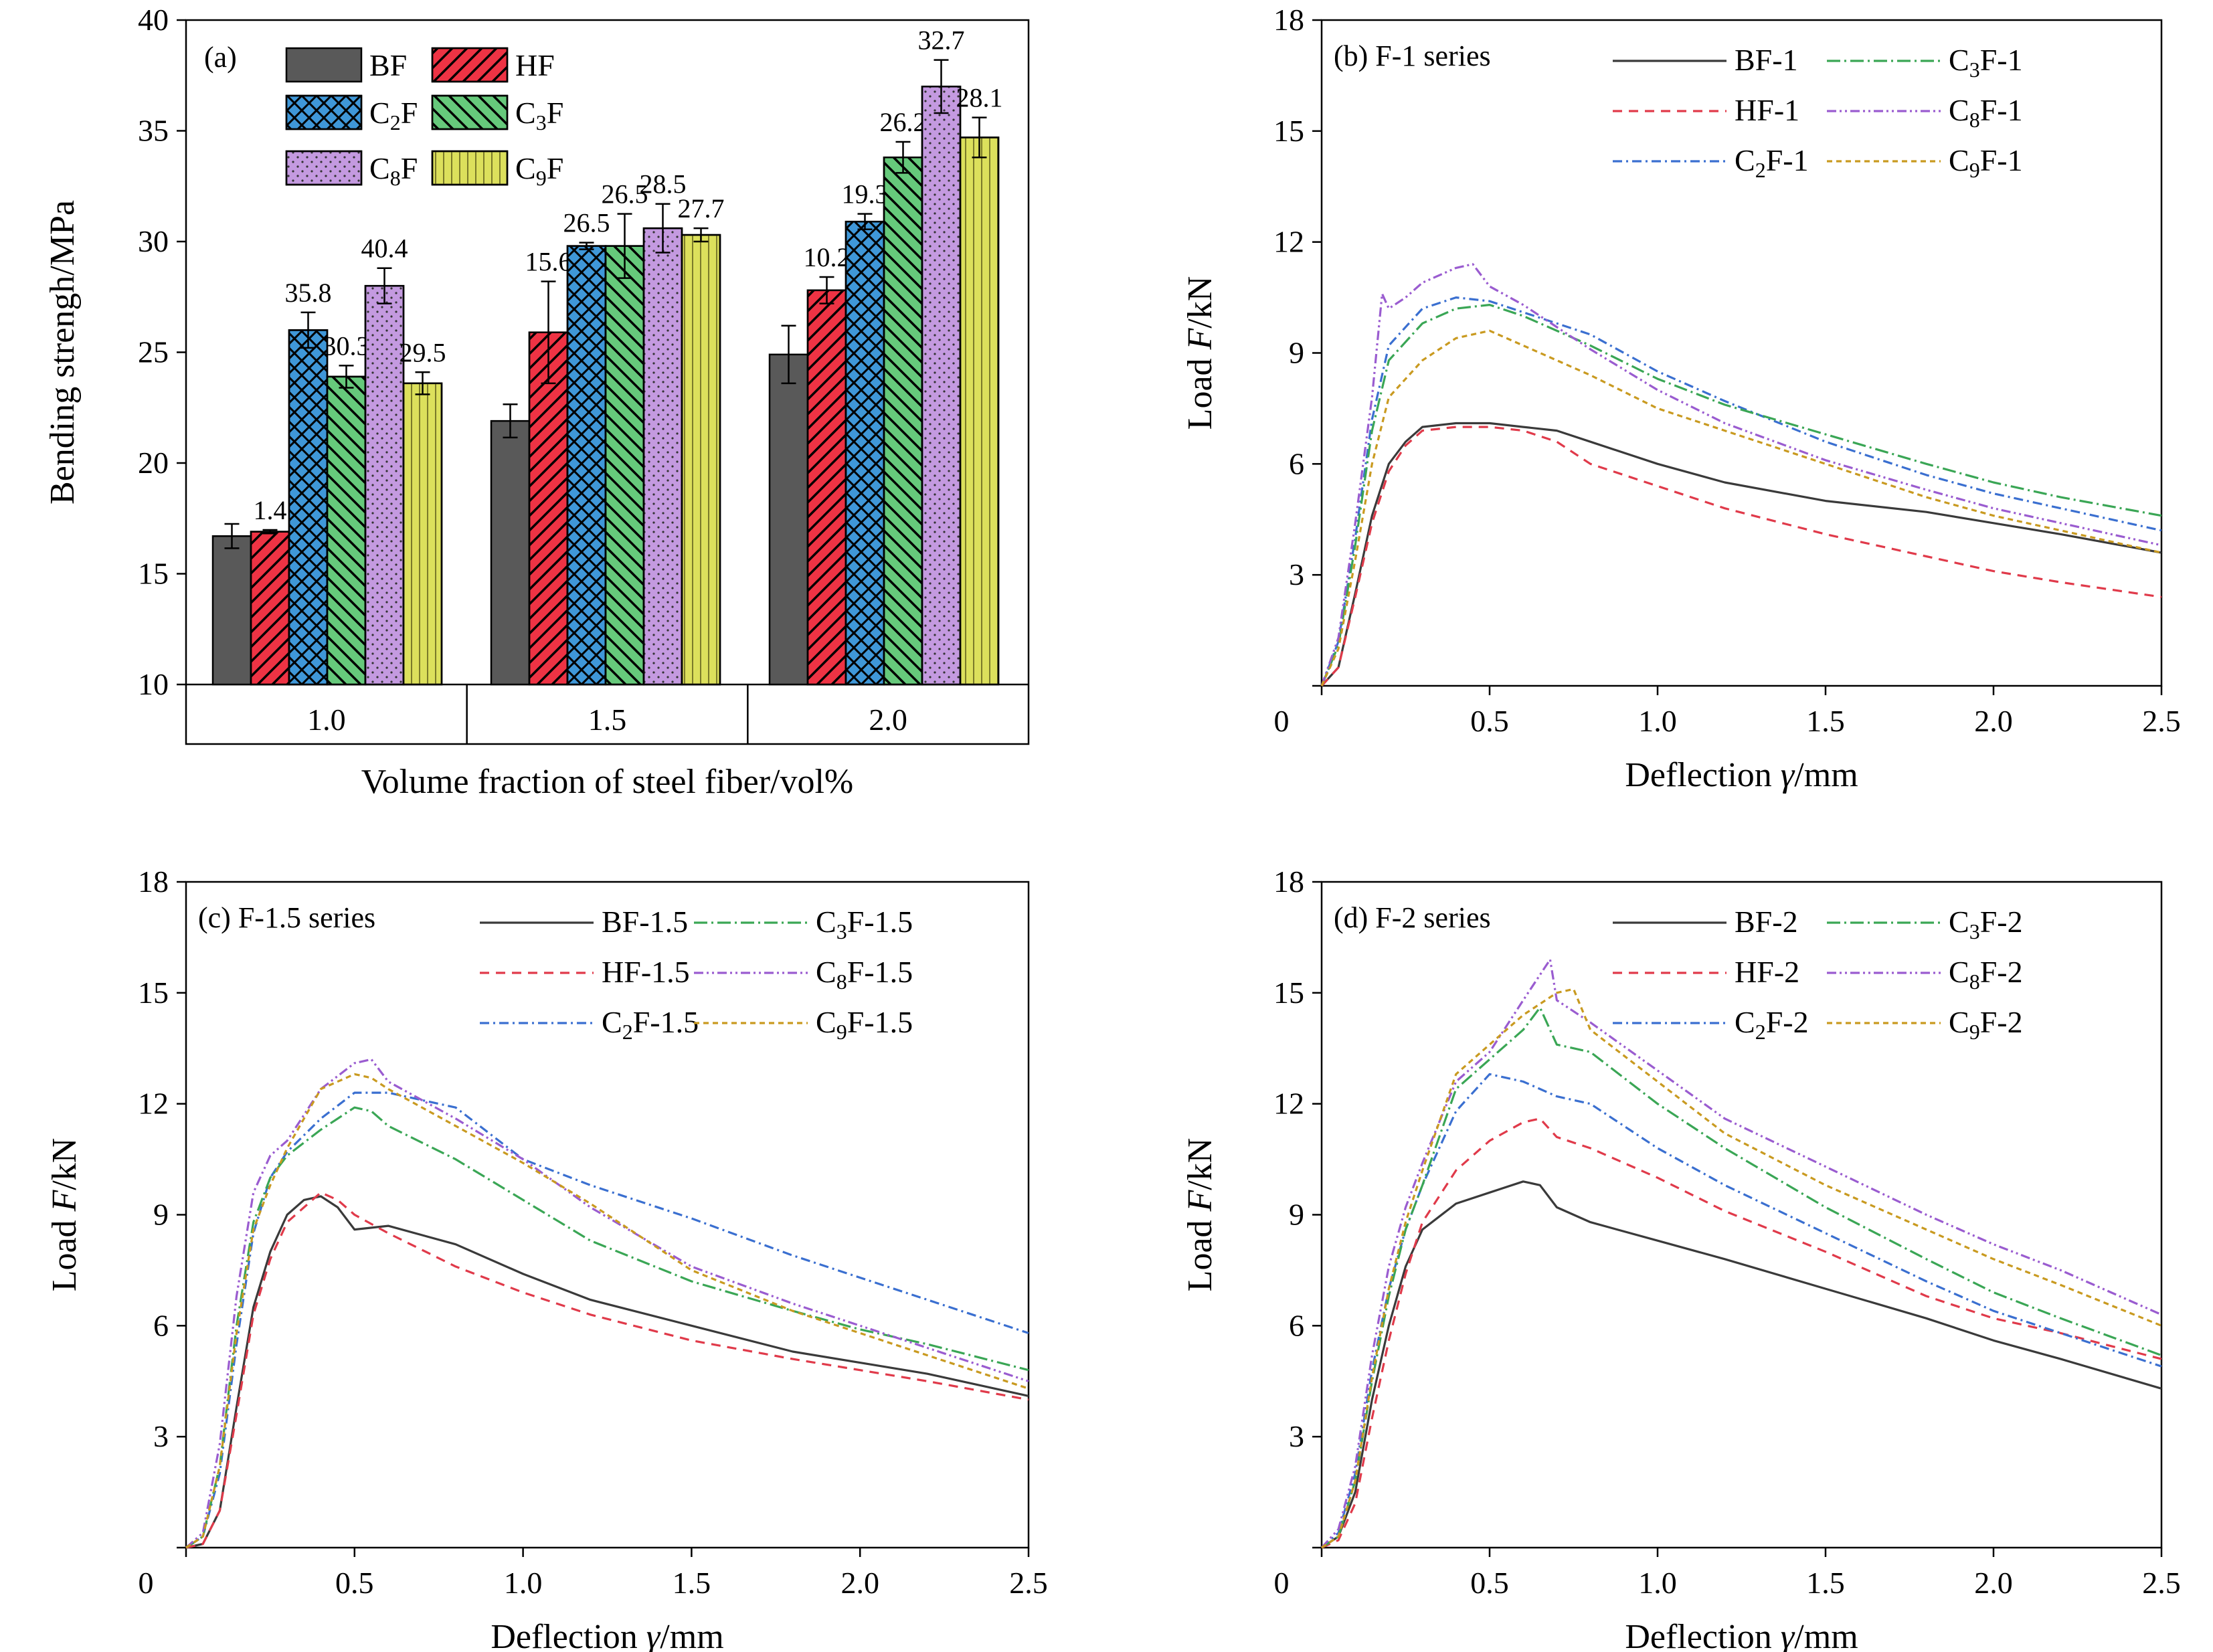 The image size is (2213, 1652). What do you see at coordinates (1489, 721) in the screenshot?
I see `x-tick-label: 0.5` at bounding box center [1489, 721].